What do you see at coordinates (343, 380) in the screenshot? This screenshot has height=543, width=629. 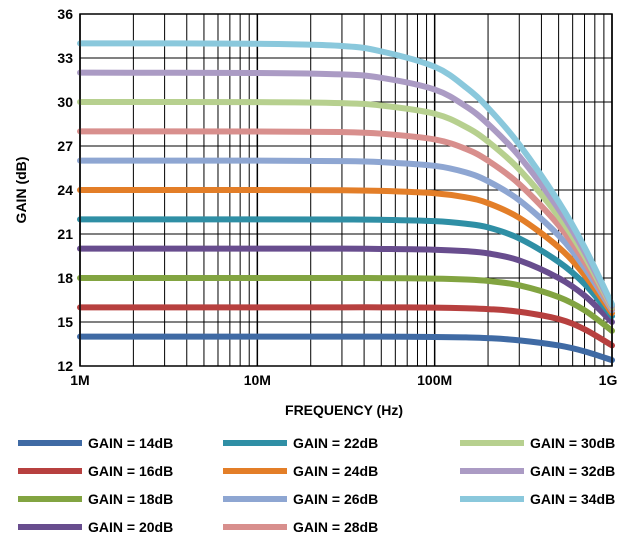 I see `x-tick-labels: 1M 10M 100M 1G` at bounding box center [343, 380].